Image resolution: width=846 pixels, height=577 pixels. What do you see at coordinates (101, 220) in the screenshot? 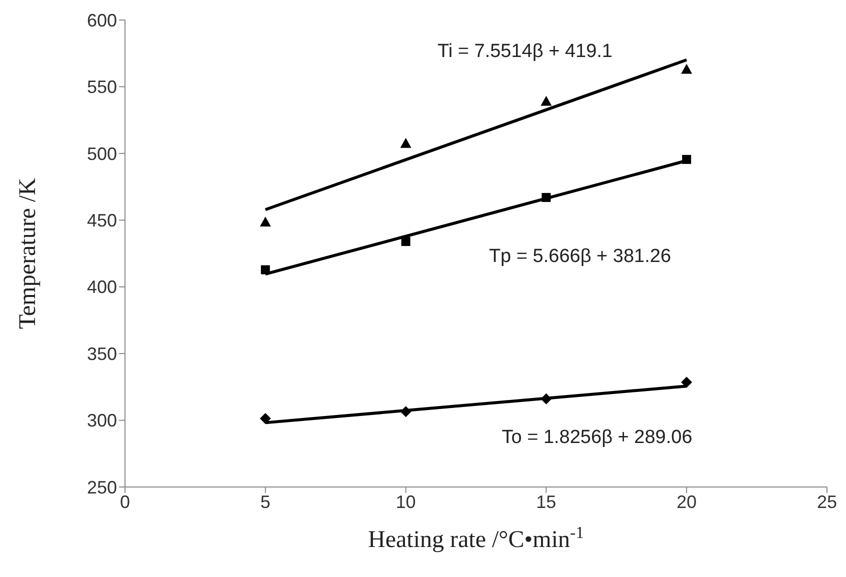
I see `y-tick-label: 450` at bounding box center [101, 220].